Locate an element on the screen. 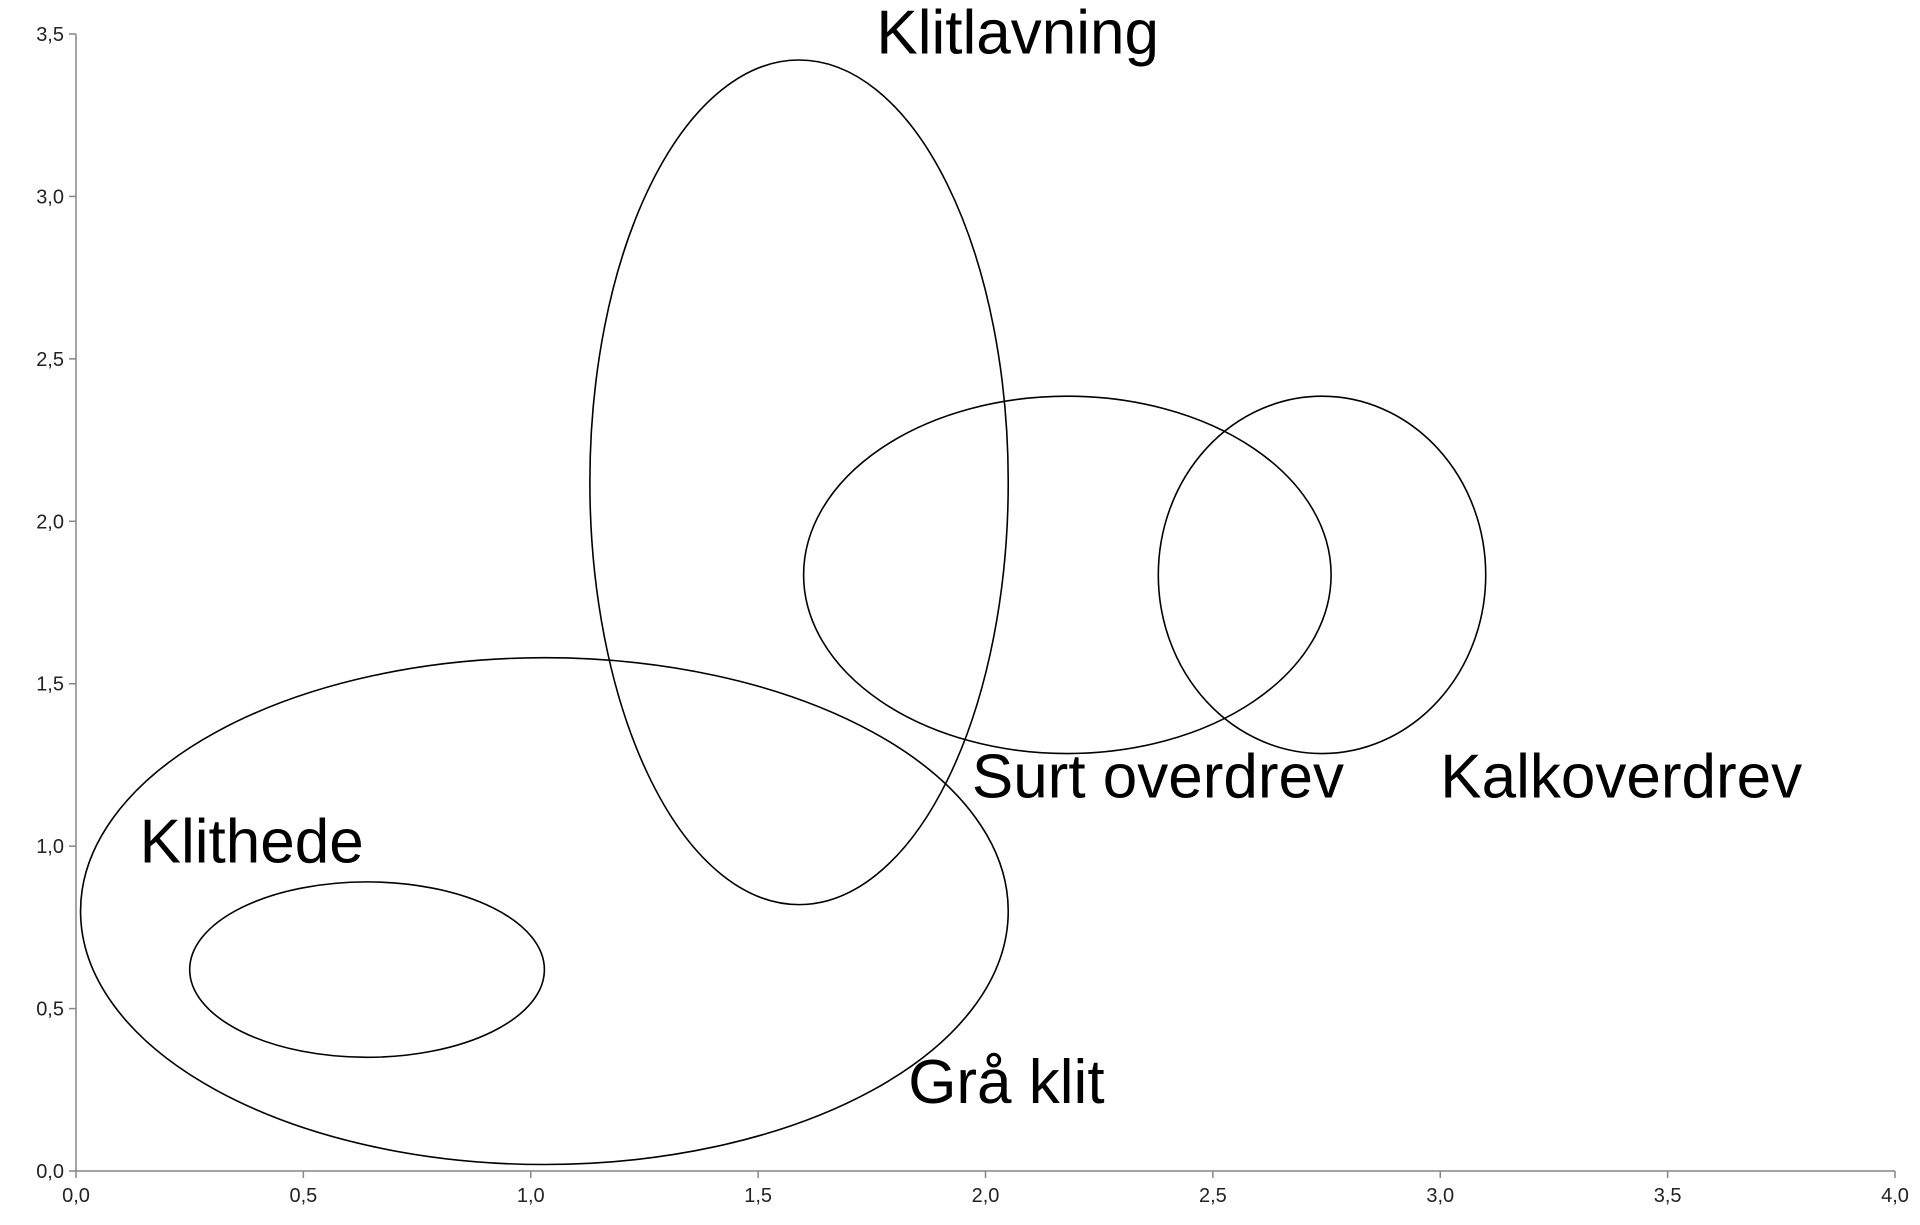 The height and width of the screenshot is (1225, 1920). x-tick-label: 2,0 is located at coordinates (986, 1196).